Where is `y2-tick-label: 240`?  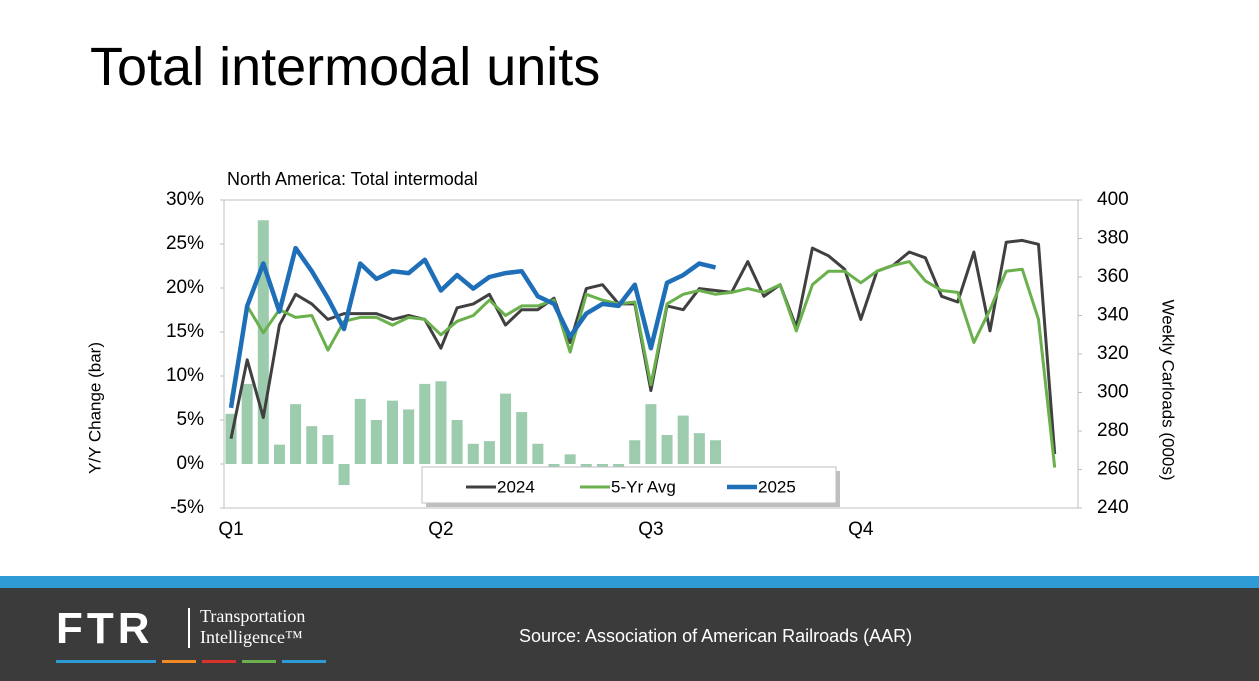 y2-tick-label: 240 is located at coordinates (1113, 507).